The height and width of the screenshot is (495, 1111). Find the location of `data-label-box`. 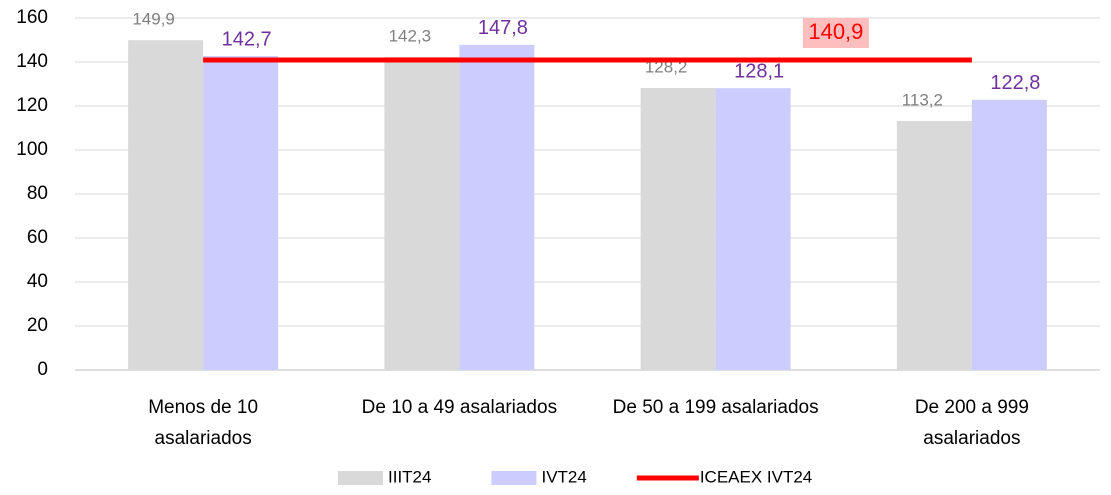

data-label-box is located at coordinates (835, 33).